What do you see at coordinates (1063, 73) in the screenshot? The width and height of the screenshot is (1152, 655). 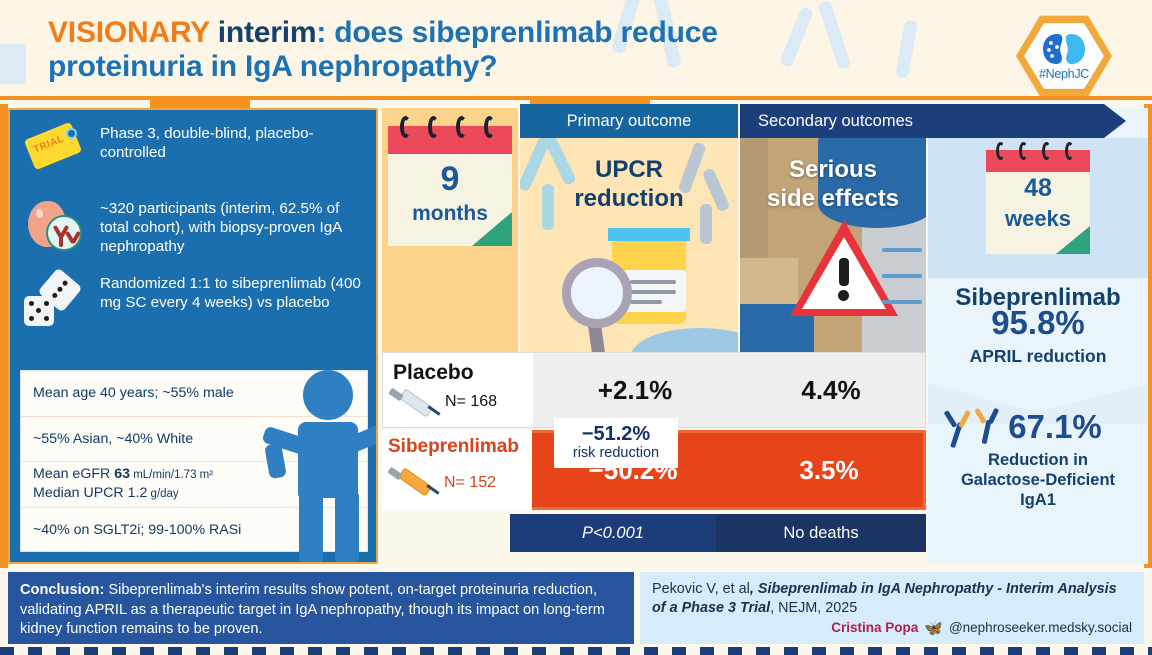 I see `logo-text: #NephJC` at bounding box center [1063, 73].